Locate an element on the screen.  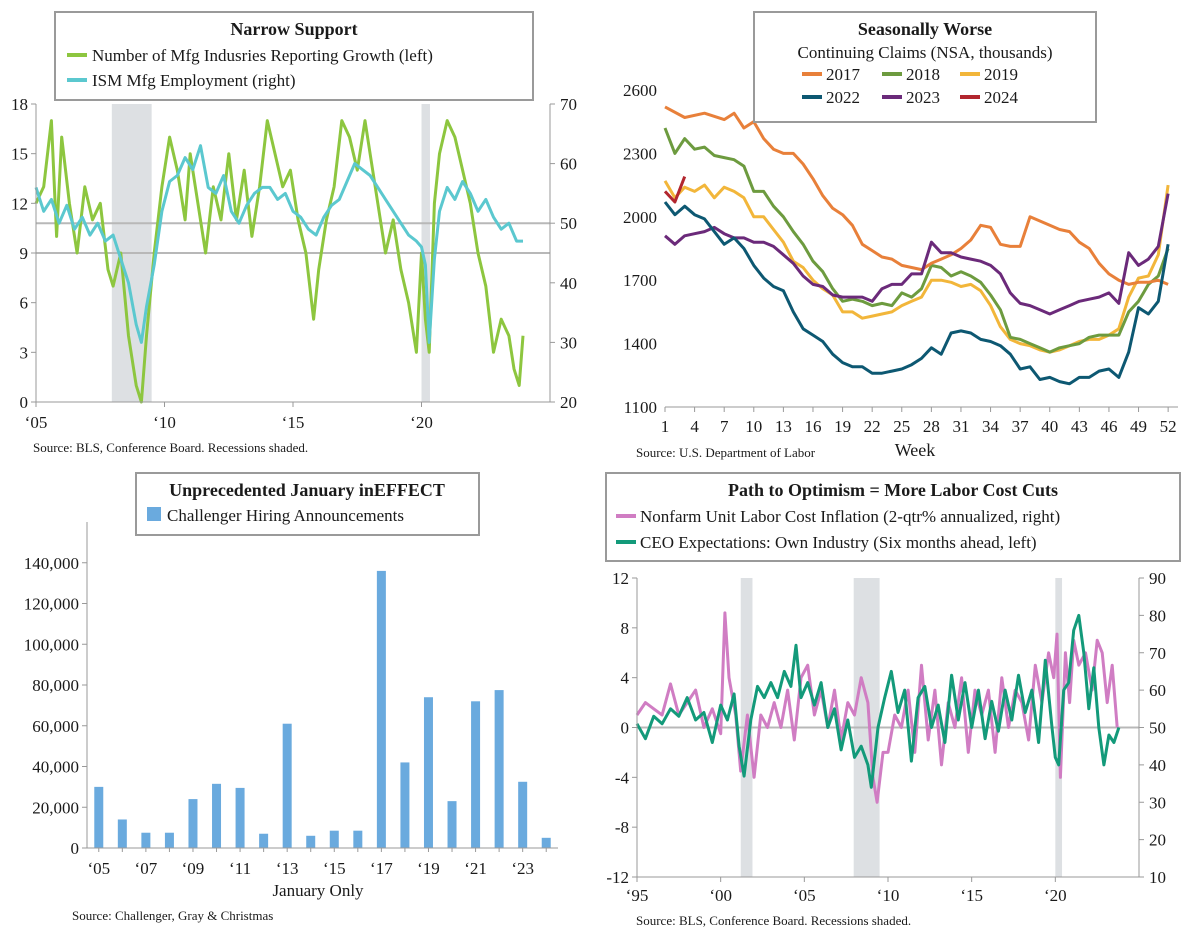
legend-label-2018: 2018 is located at coordinates (923, 74).